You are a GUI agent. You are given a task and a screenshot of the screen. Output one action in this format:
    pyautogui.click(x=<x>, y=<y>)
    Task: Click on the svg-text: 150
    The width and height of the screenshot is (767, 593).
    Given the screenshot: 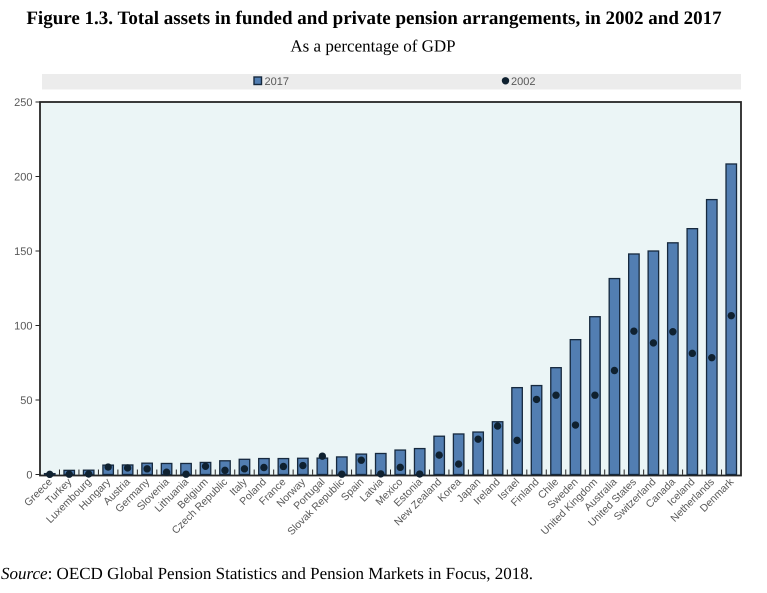 What is the action you would take?
    pyautogui.click(x=23, y=252)
    